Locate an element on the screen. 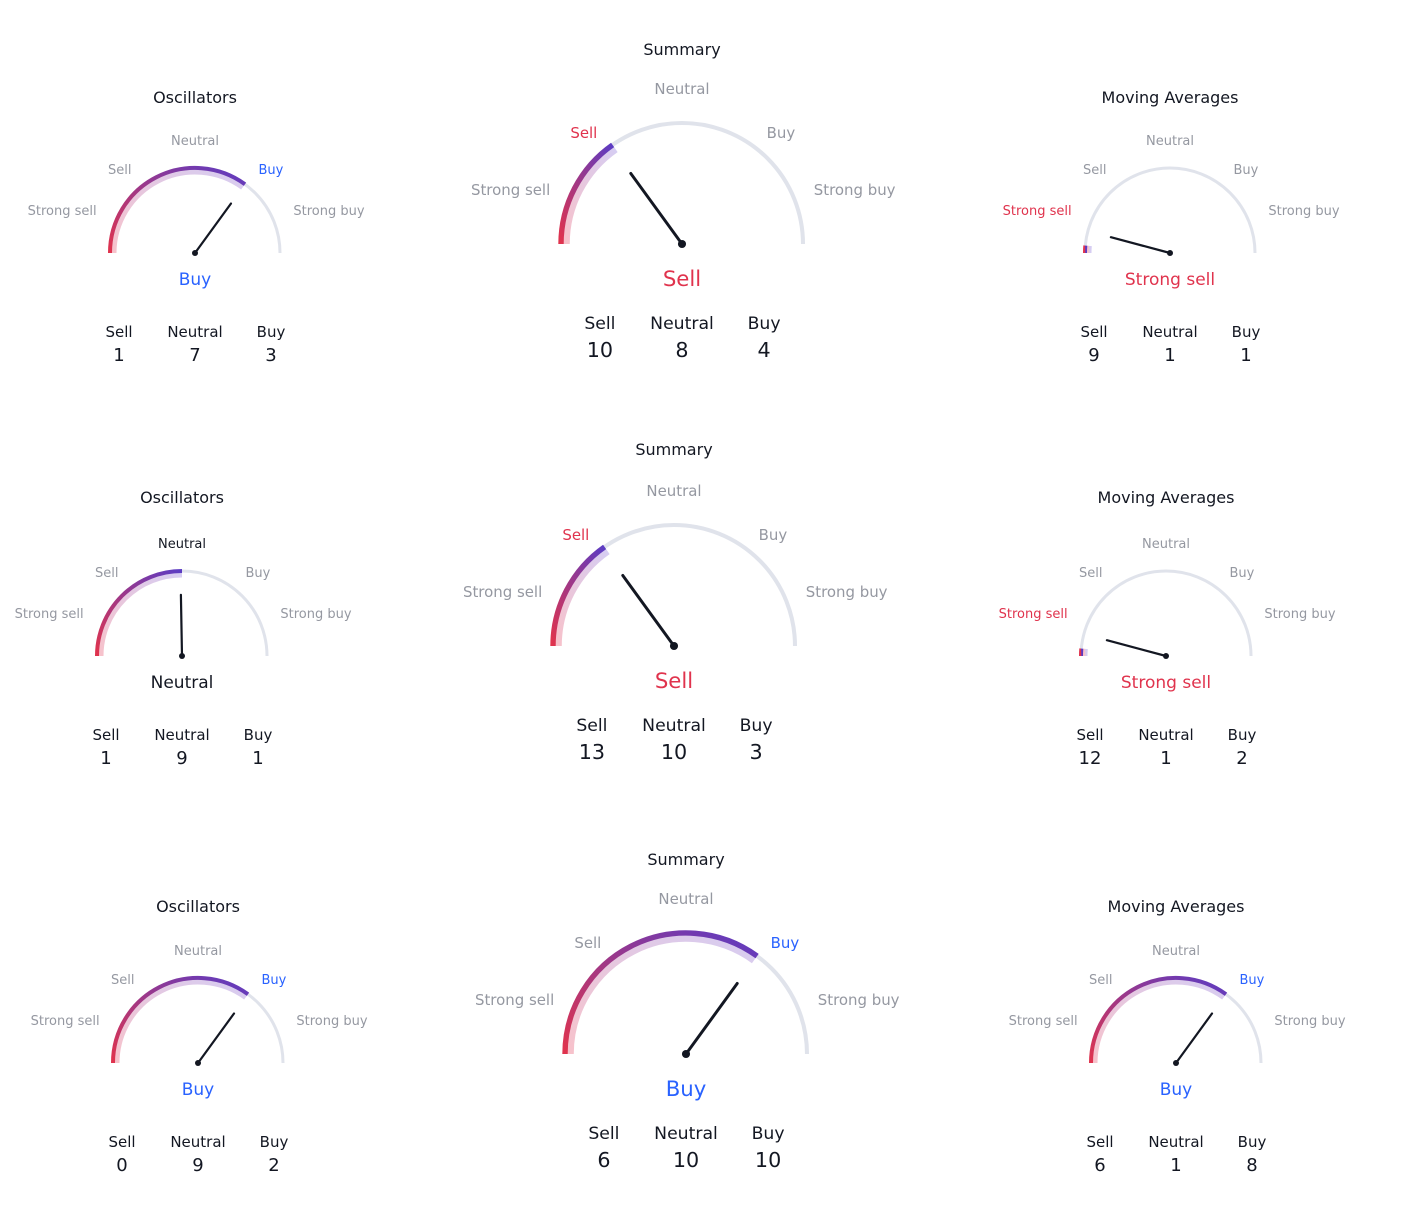 The width and height of the screenshot is (1408, 1221). count-neutral: Neutral 1 is located at coordinates (1165, 747).